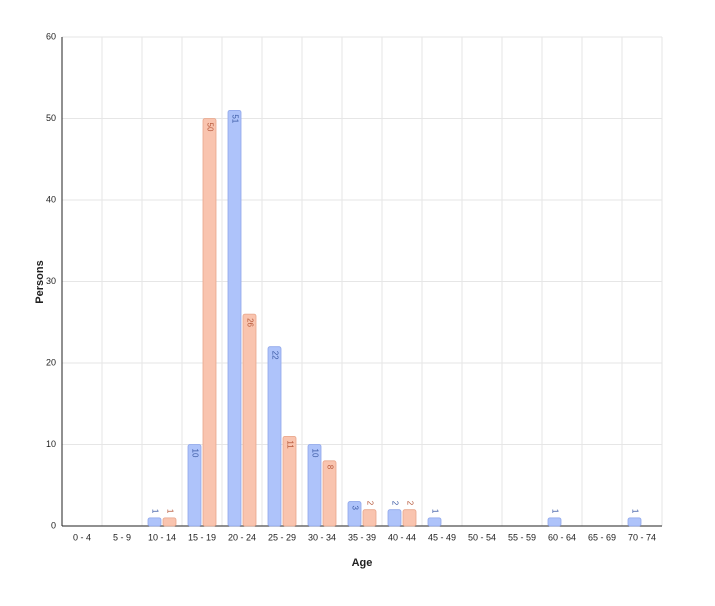  Describe the element at coordinates (53, 525) in the screenshot. I see `y-tick-label: 0` at that location.